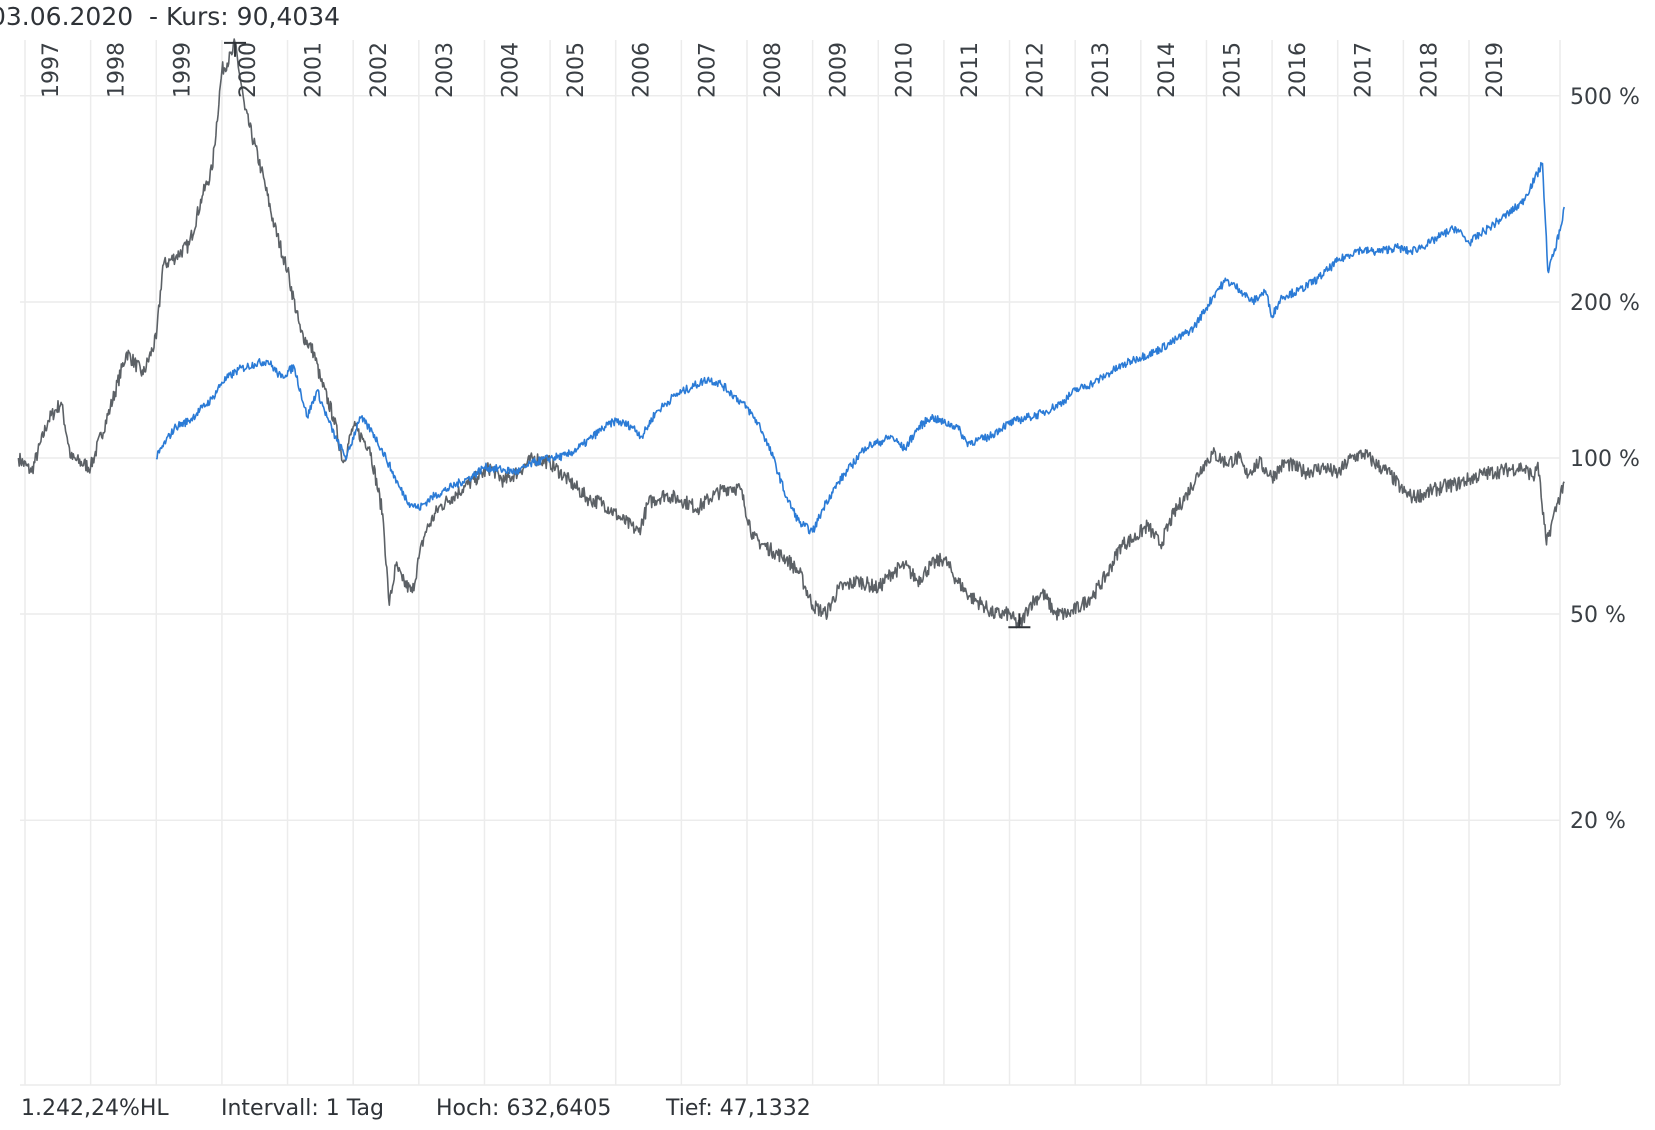 This screenshot has width=1655, height=1130. Describe the element at coordinates (95, 1108) in the screenshot. I see `footer-performance: 1.242,24%HL` at that location.